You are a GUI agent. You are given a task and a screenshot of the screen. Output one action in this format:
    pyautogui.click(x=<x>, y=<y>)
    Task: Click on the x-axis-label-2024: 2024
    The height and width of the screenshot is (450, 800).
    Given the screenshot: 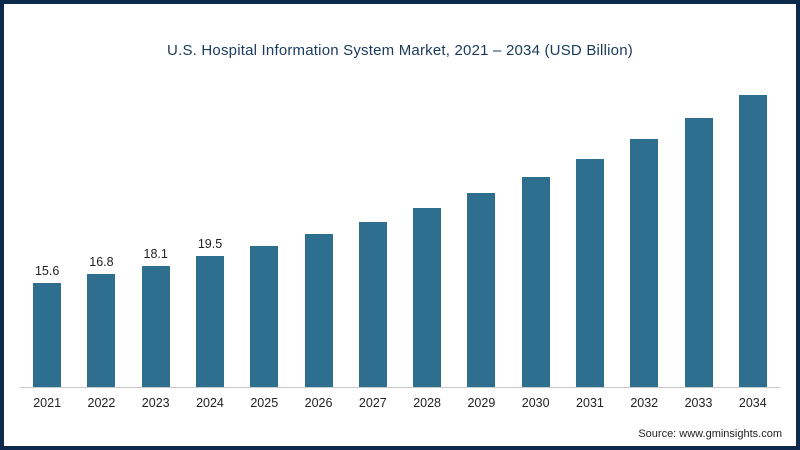 What is the action you would take?
    pyautogui.click(x=210, y=403)
    